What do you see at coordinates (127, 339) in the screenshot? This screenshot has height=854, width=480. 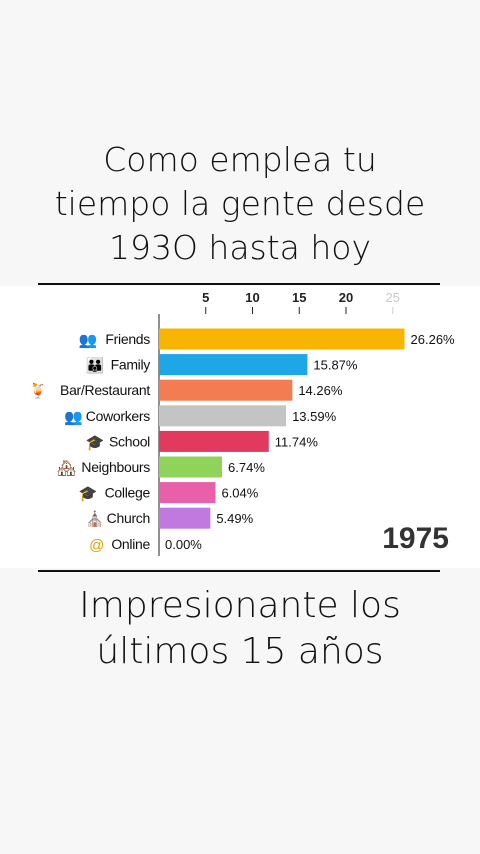 I see `category-label: Friends` at bounding box center [127, 339].